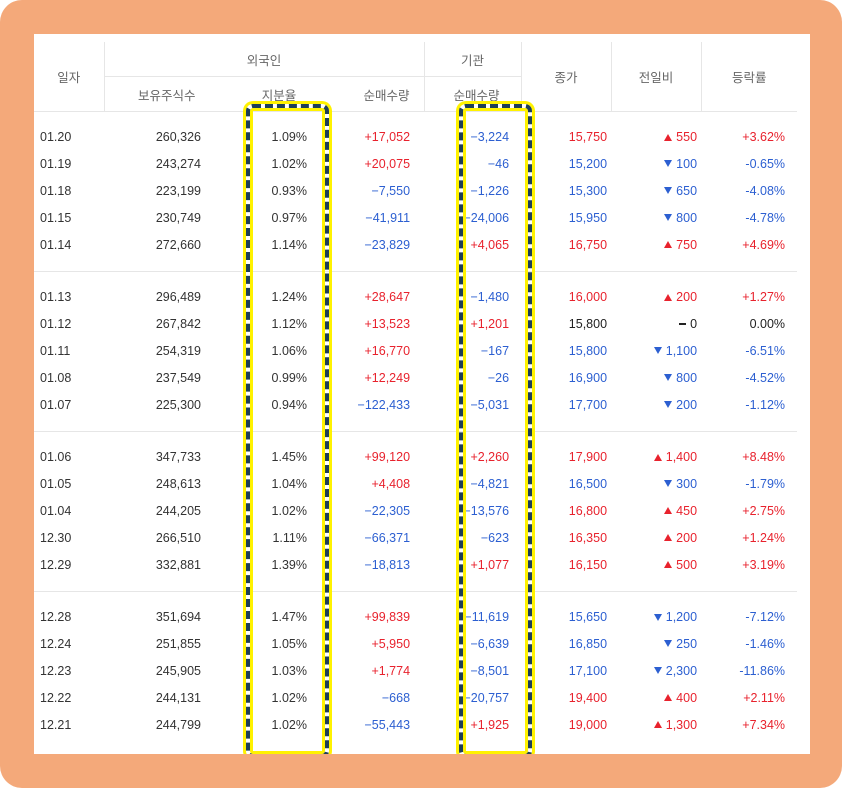 Image resolution: width=842 pixels, height=788 pixels. Describe the element at coordinates (56, 617) in the screenshot. I see `cell-date-value: 12.28` at that location.